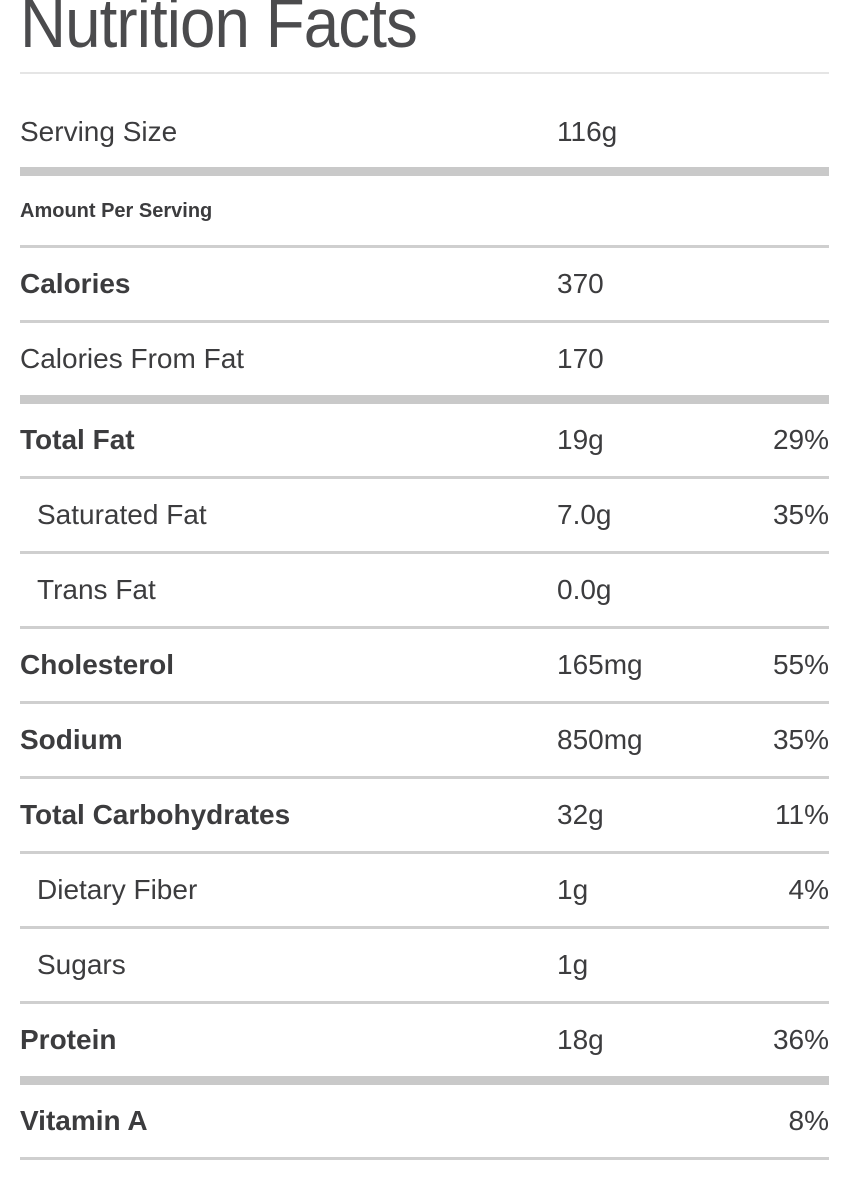  I want to click on row-value: 19g, so click(580, 439).